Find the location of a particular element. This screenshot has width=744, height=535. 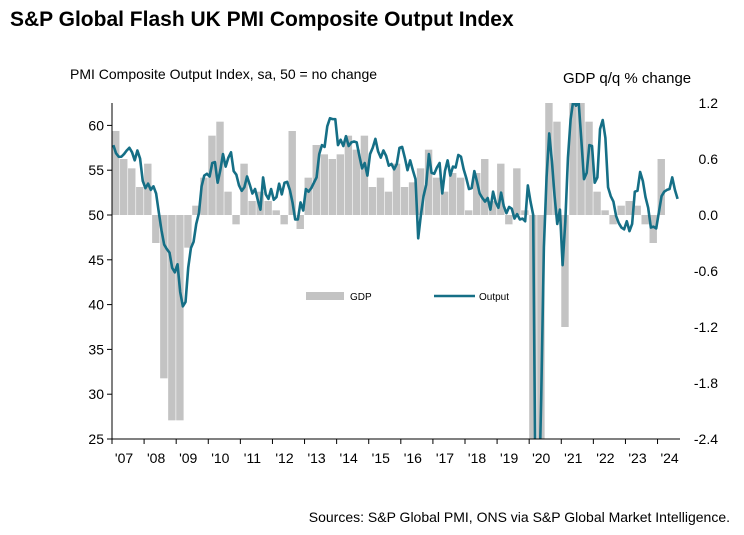

x-axis-tick-label: '18 is located at coordinates (477, 458).